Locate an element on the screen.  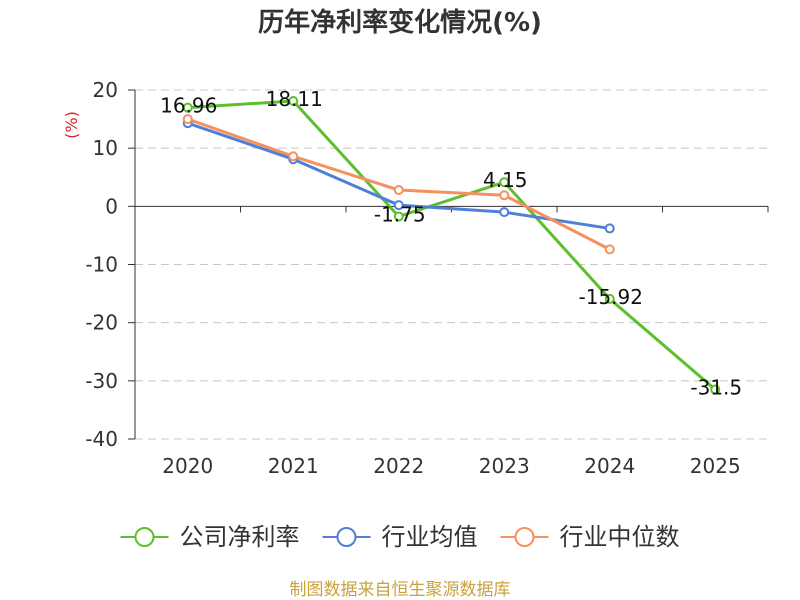
data-point-1-2022 is located at coordinates (398, 205).